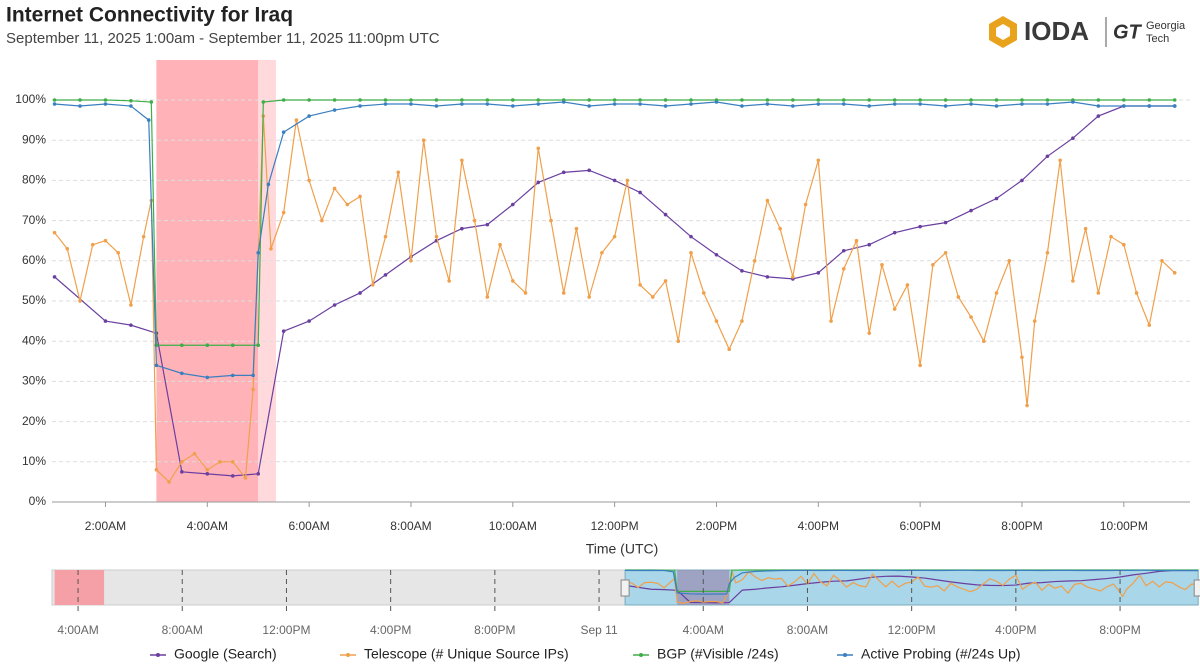 The image size is (1200, 672). What do you see at coordinates (818, 526) in the screenshot?
I see `x-tick-label: 4:00PM` at bounding box center [818, 526].